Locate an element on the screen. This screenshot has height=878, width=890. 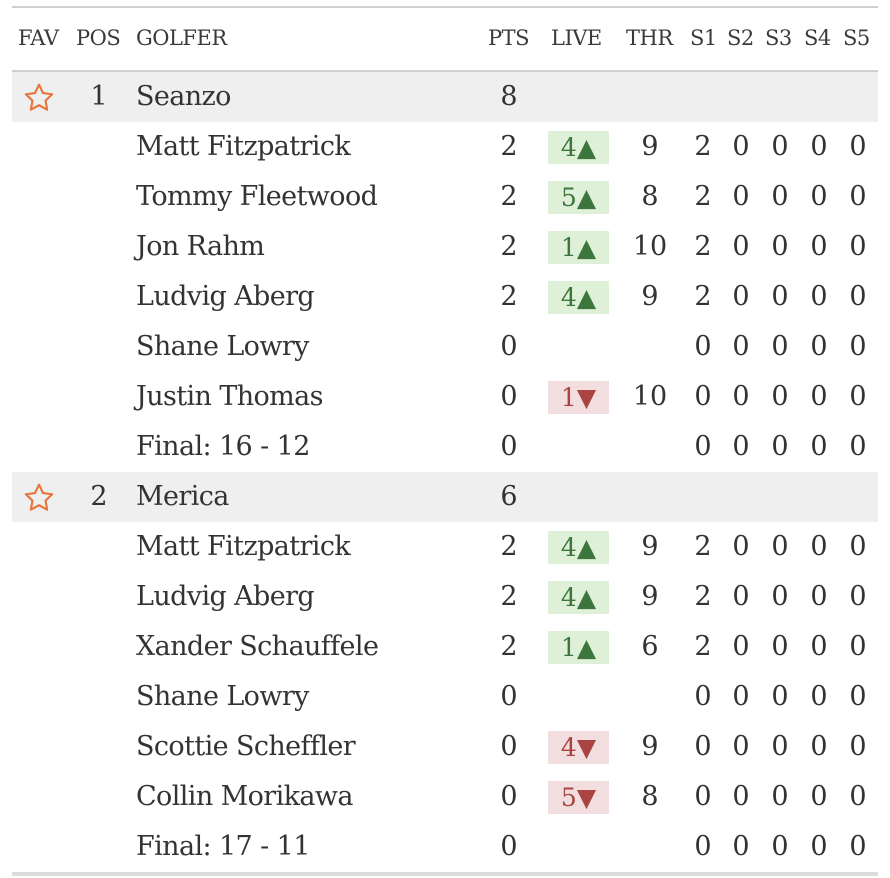
header-s5: S5 is located at coordinates (856, 38).